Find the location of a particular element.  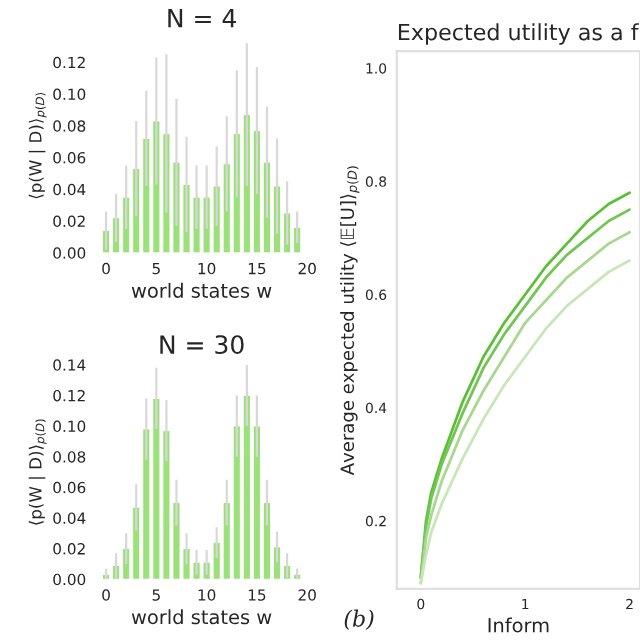

text: (b) is located at coordinates (359, 619).